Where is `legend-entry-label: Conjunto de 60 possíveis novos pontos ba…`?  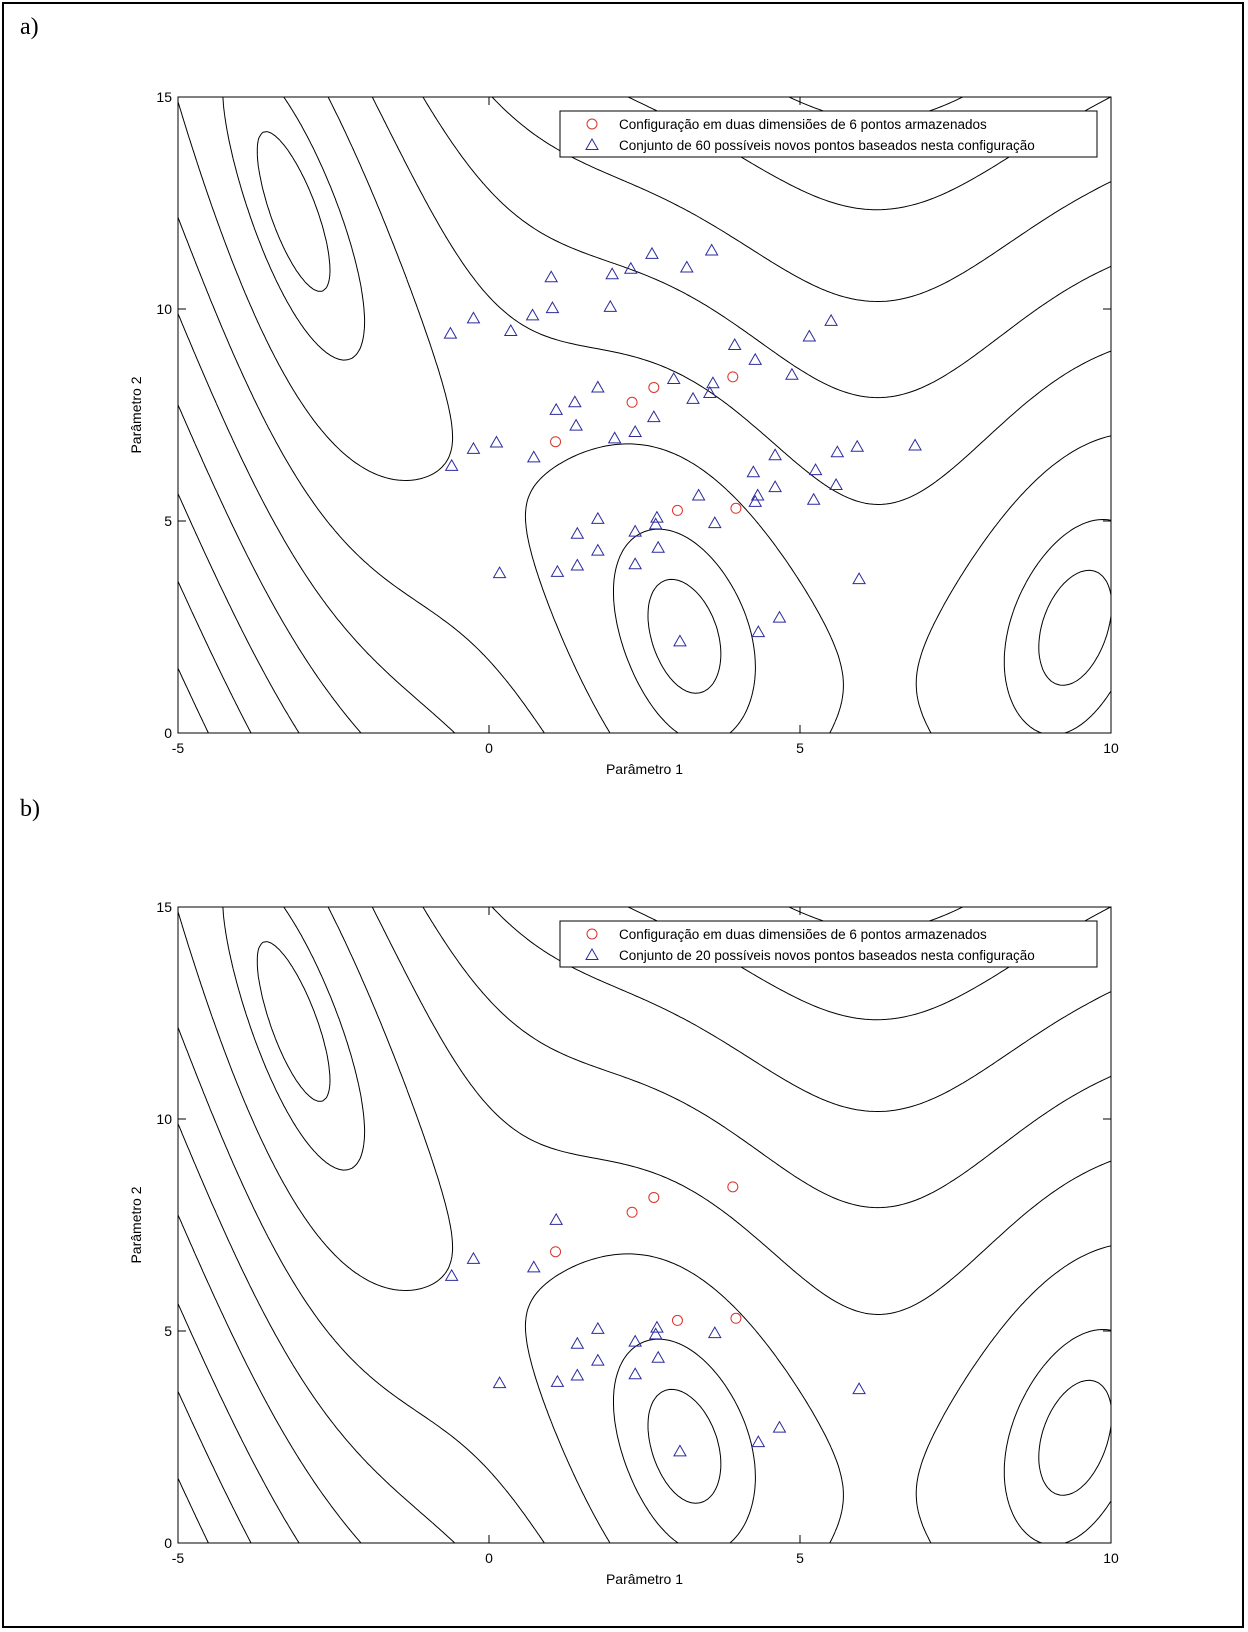
legend-entry-label: Conjunto de 60 possíveis novos pontos ba… is located at coordinates (827, 145).